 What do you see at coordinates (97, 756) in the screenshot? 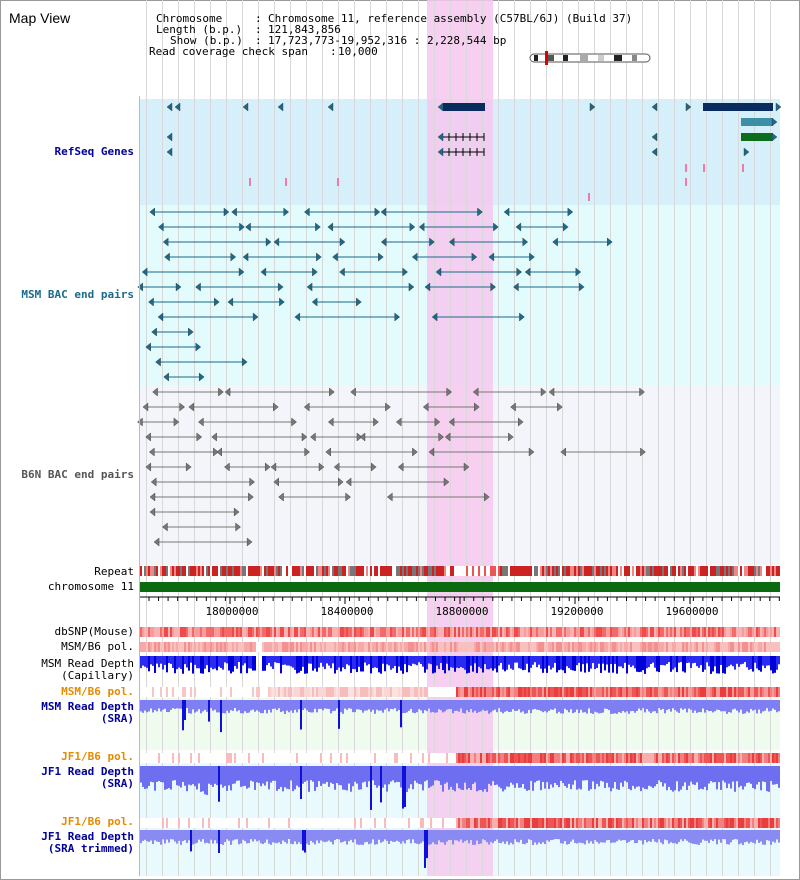
I see `track-label-jf1-b6-pol: JF1/B6 pol.` at bounding box center [97, 756].